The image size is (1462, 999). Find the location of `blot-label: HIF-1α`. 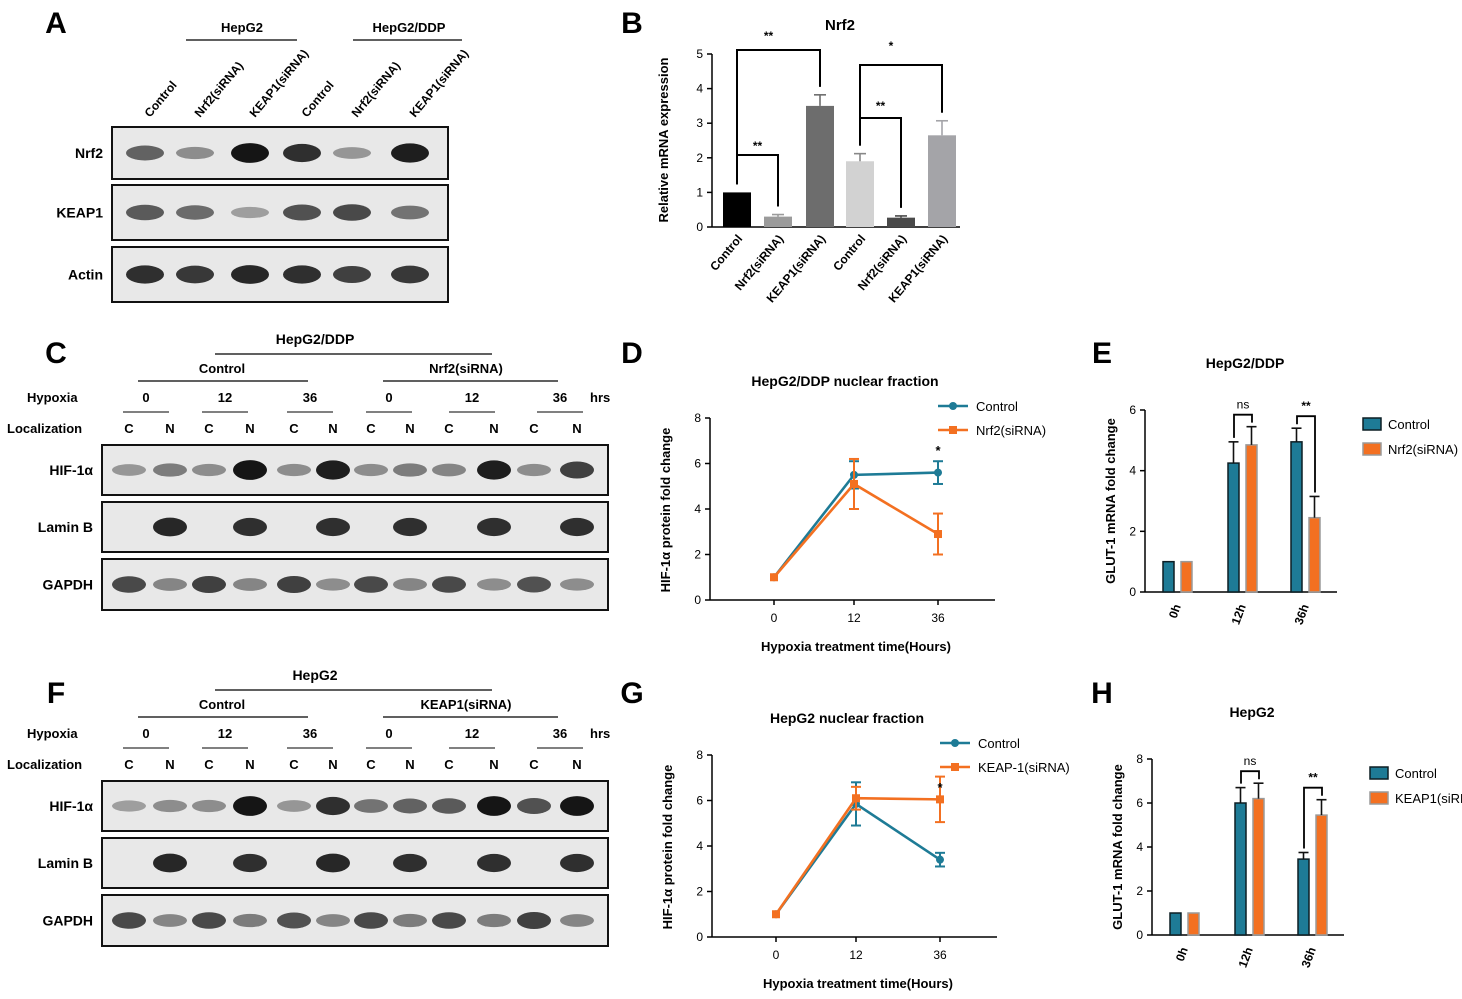

blot-label: HIF-1α is located at coordinates (71, 470).